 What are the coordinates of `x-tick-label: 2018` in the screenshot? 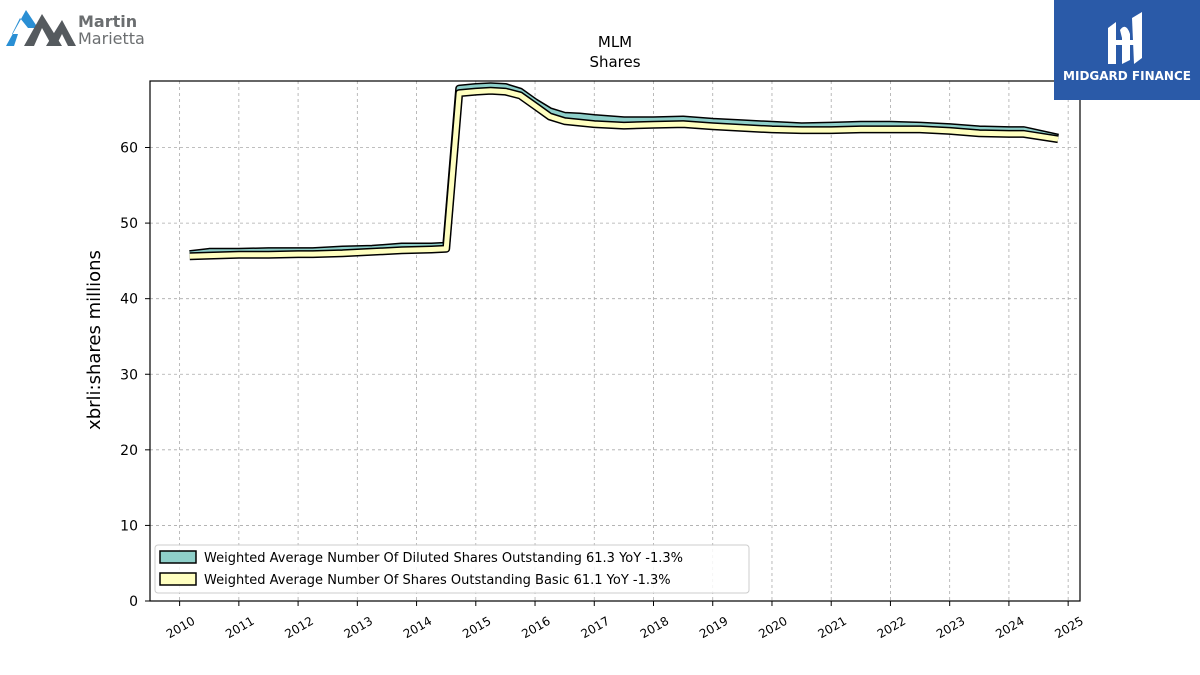 It's located at (654, 627).